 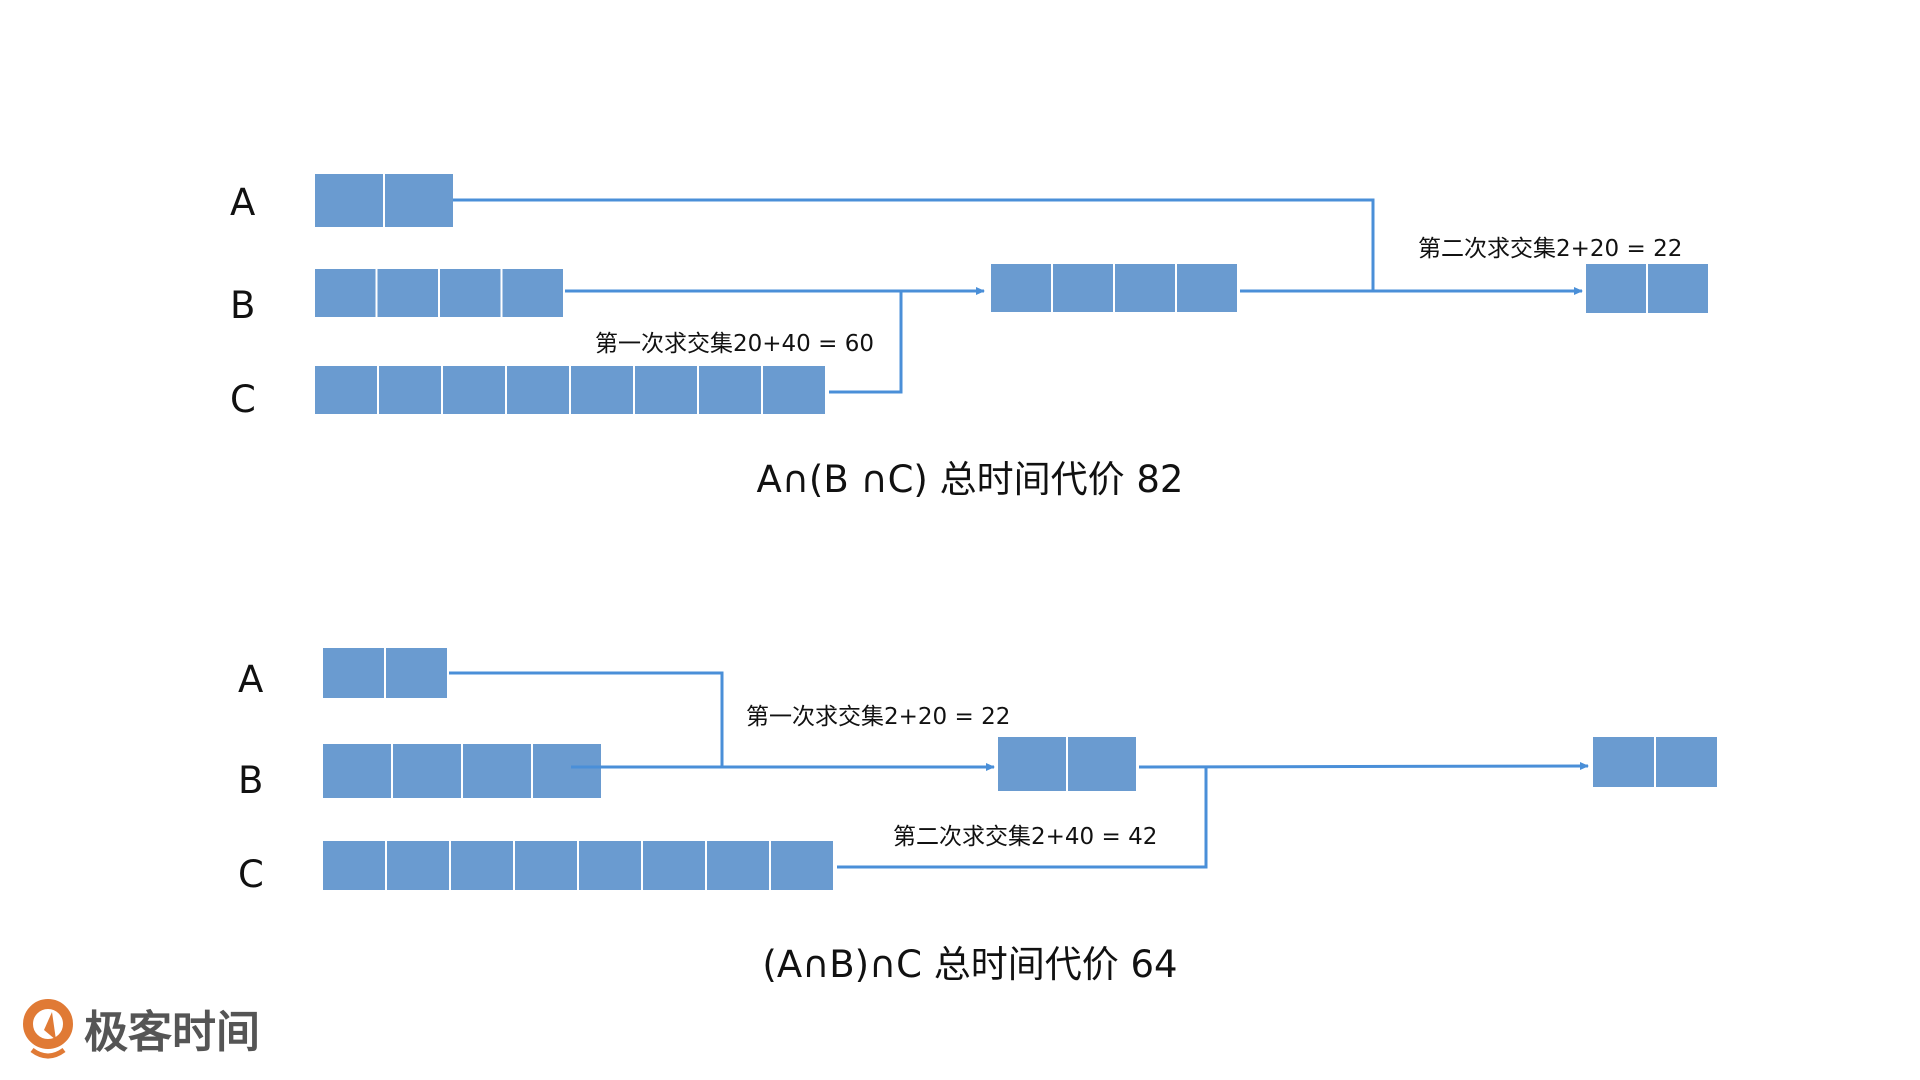 I want to click on top-list-c, so click(x=570, y=390).